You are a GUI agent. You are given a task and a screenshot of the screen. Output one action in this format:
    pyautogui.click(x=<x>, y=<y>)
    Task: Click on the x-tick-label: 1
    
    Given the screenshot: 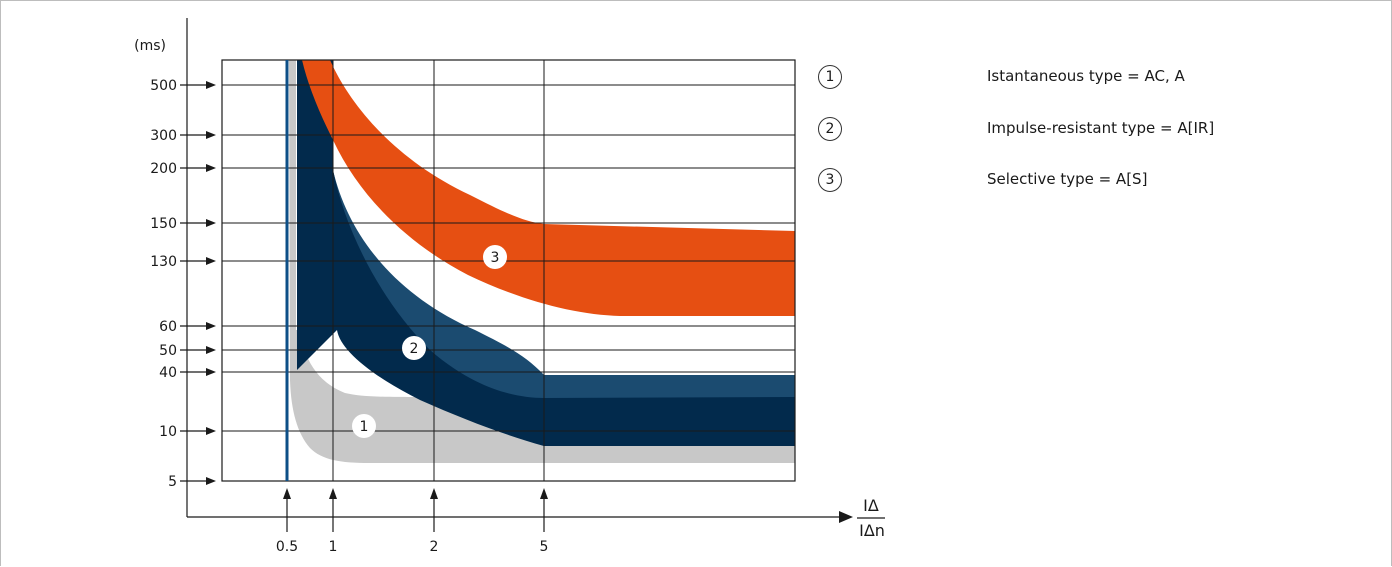 What is the action you would take?
    pyautogui.click(x=333, y=547)
    